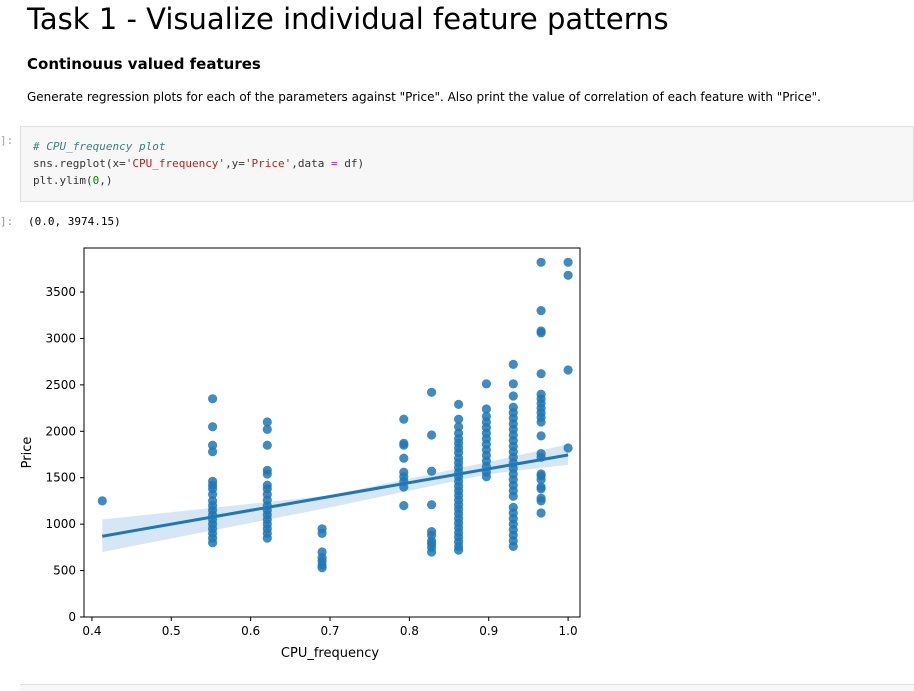 The height and width of the screenshot is (691, 914). I want to click on confidence-band, so click(335, 498).